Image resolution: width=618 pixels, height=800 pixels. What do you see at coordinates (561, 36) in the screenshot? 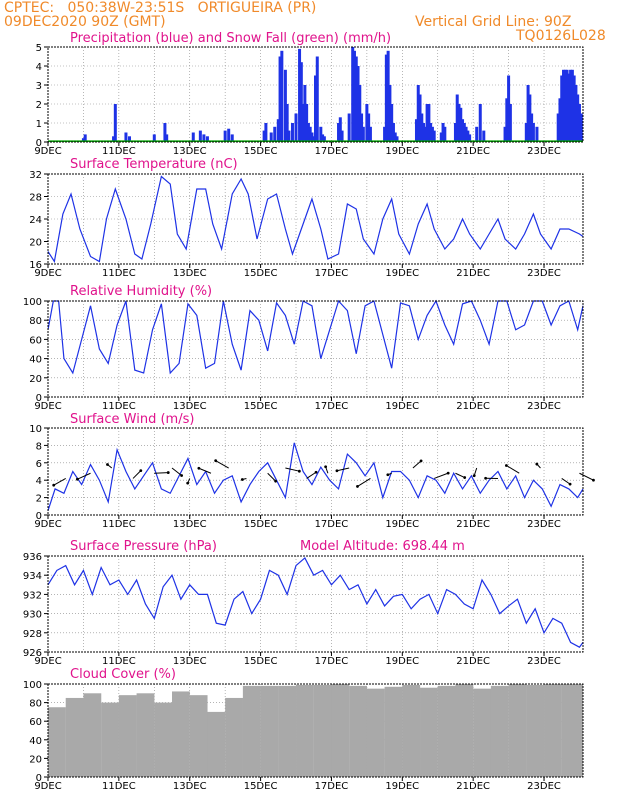
I see `header-model-id: TQ0126L028` at bounding box center [561, 36].